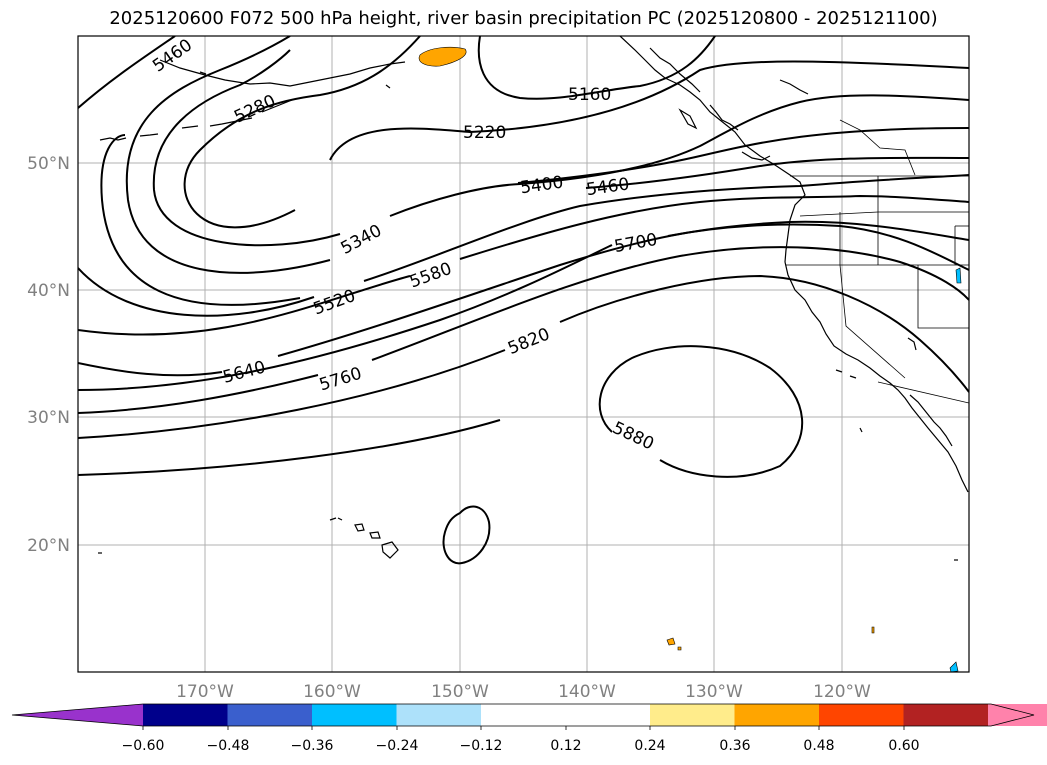 This screenshot has width=1047, height=765. I want to click on colorbar-tick-label: −0.60, so click(143, 746).